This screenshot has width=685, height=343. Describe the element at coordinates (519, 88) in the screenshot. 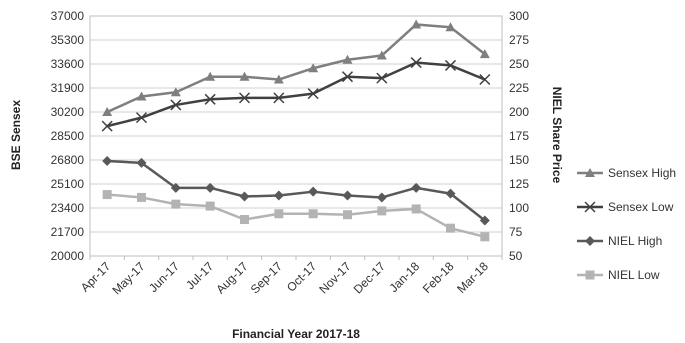

I see `right-tick-label: 225` at that location.